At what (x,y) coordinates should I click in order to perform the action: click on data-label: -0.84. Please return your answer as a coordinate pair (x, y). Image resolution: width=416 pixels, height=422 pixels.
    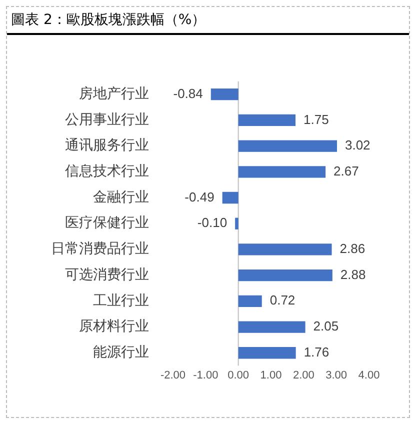
    Looking at the image, I should click on (188, 93).